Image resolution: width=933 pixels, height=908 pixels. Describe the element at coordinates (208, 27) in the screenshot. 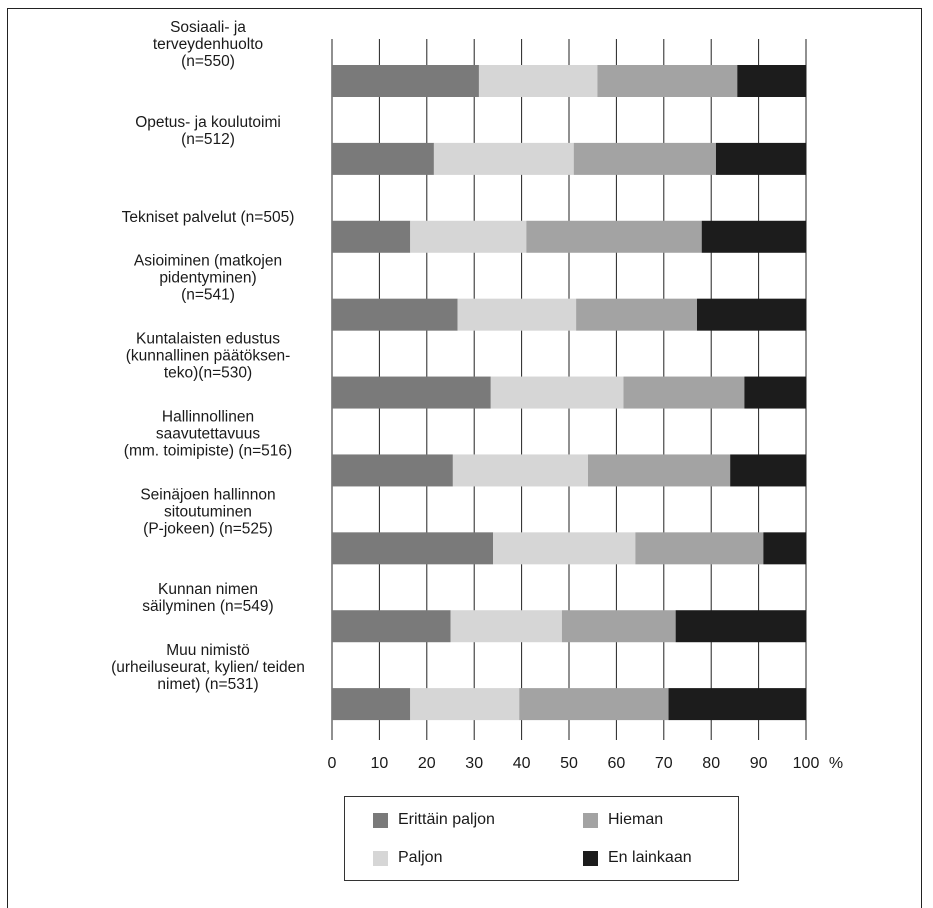

I see `category-label: Sosiaali- ja` at that location.